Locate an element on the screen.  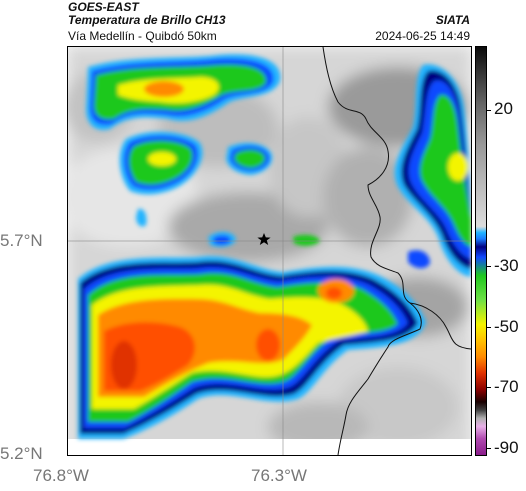
colorbar-label-20: 20 is located at coordinates (503, 108).